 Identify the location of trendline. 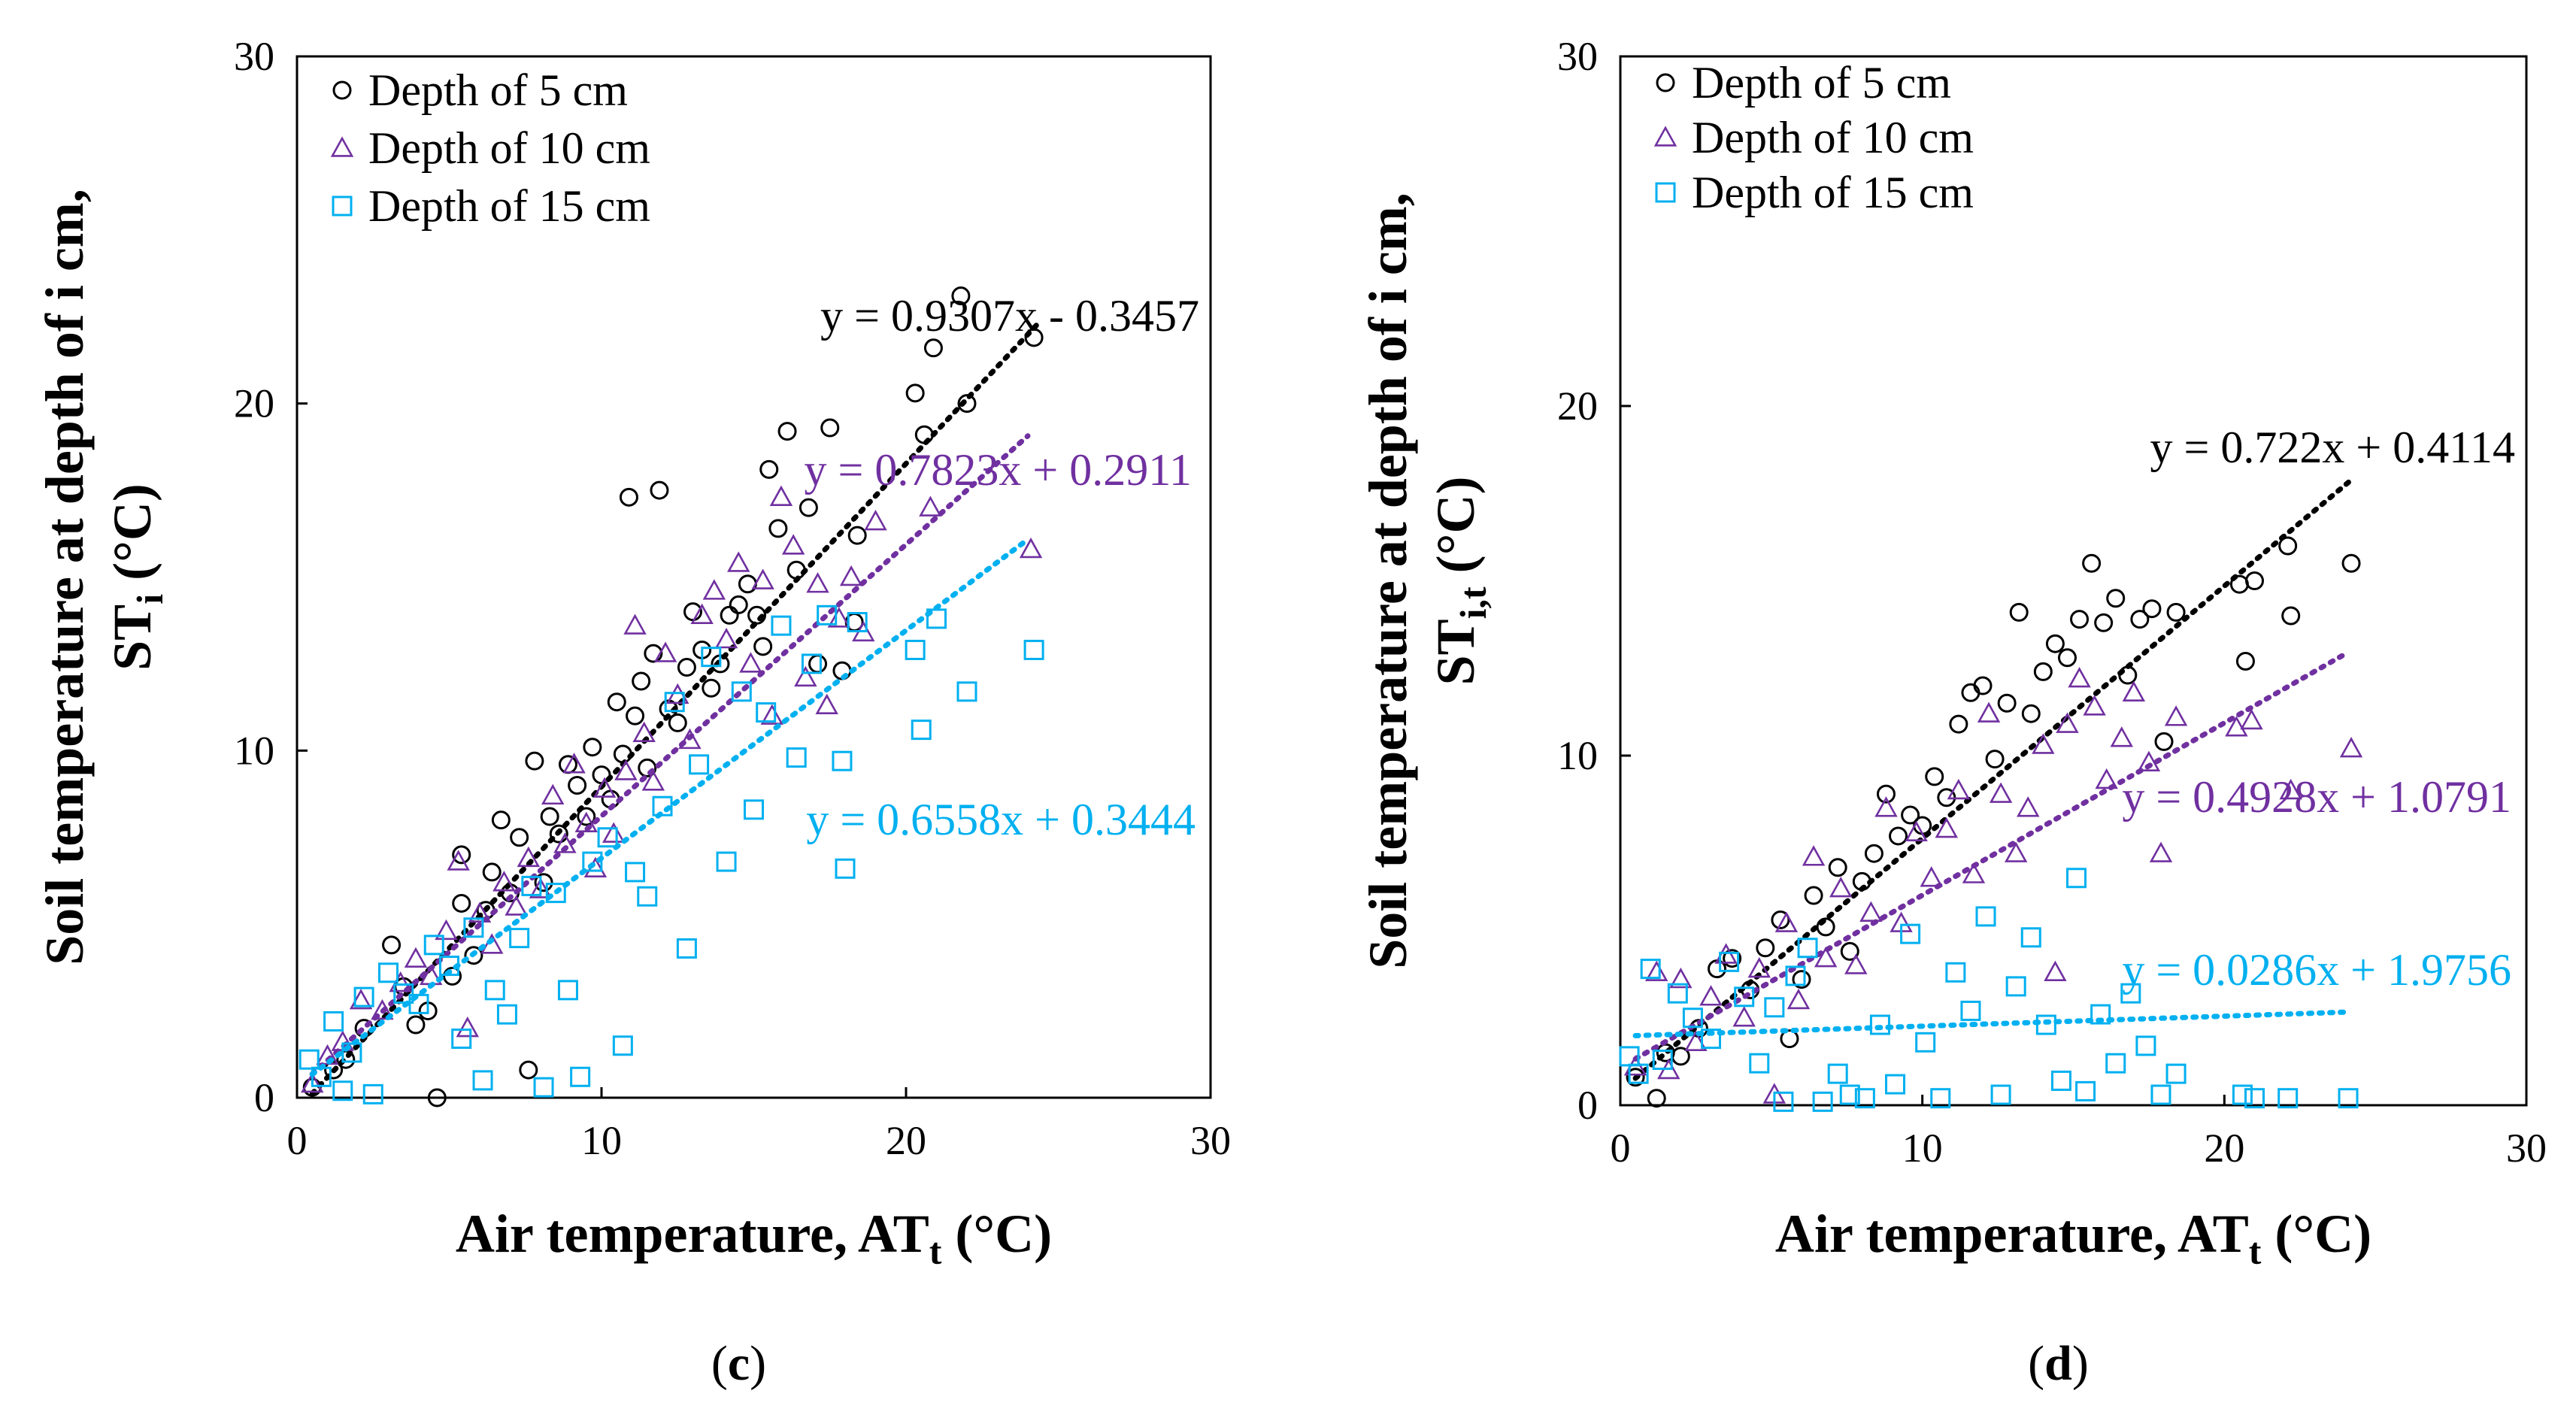
(1991, 1023).